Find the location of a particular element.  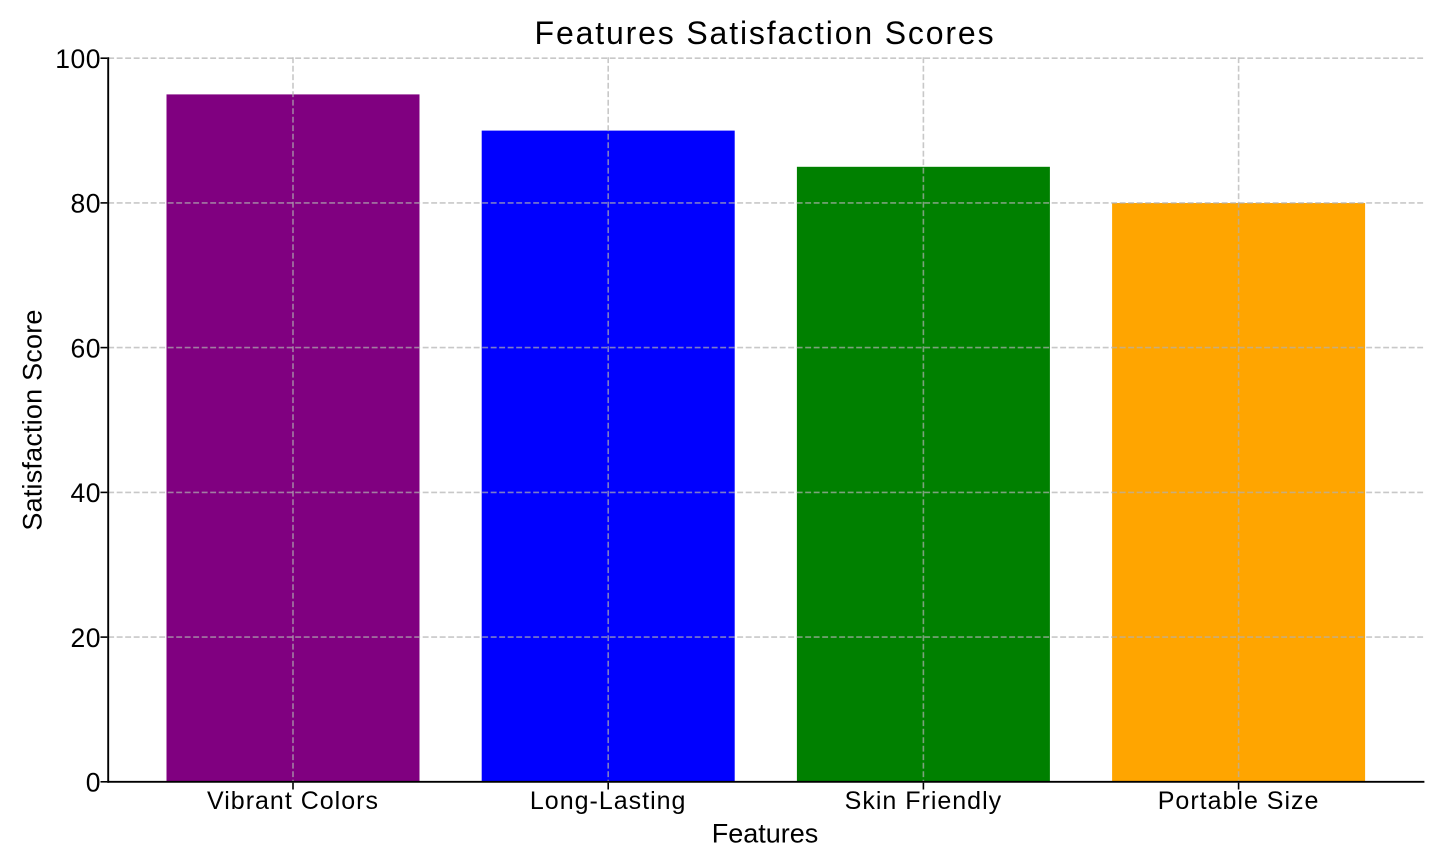

svg-text: Long-Lasting is located at coordinates (608, 801).